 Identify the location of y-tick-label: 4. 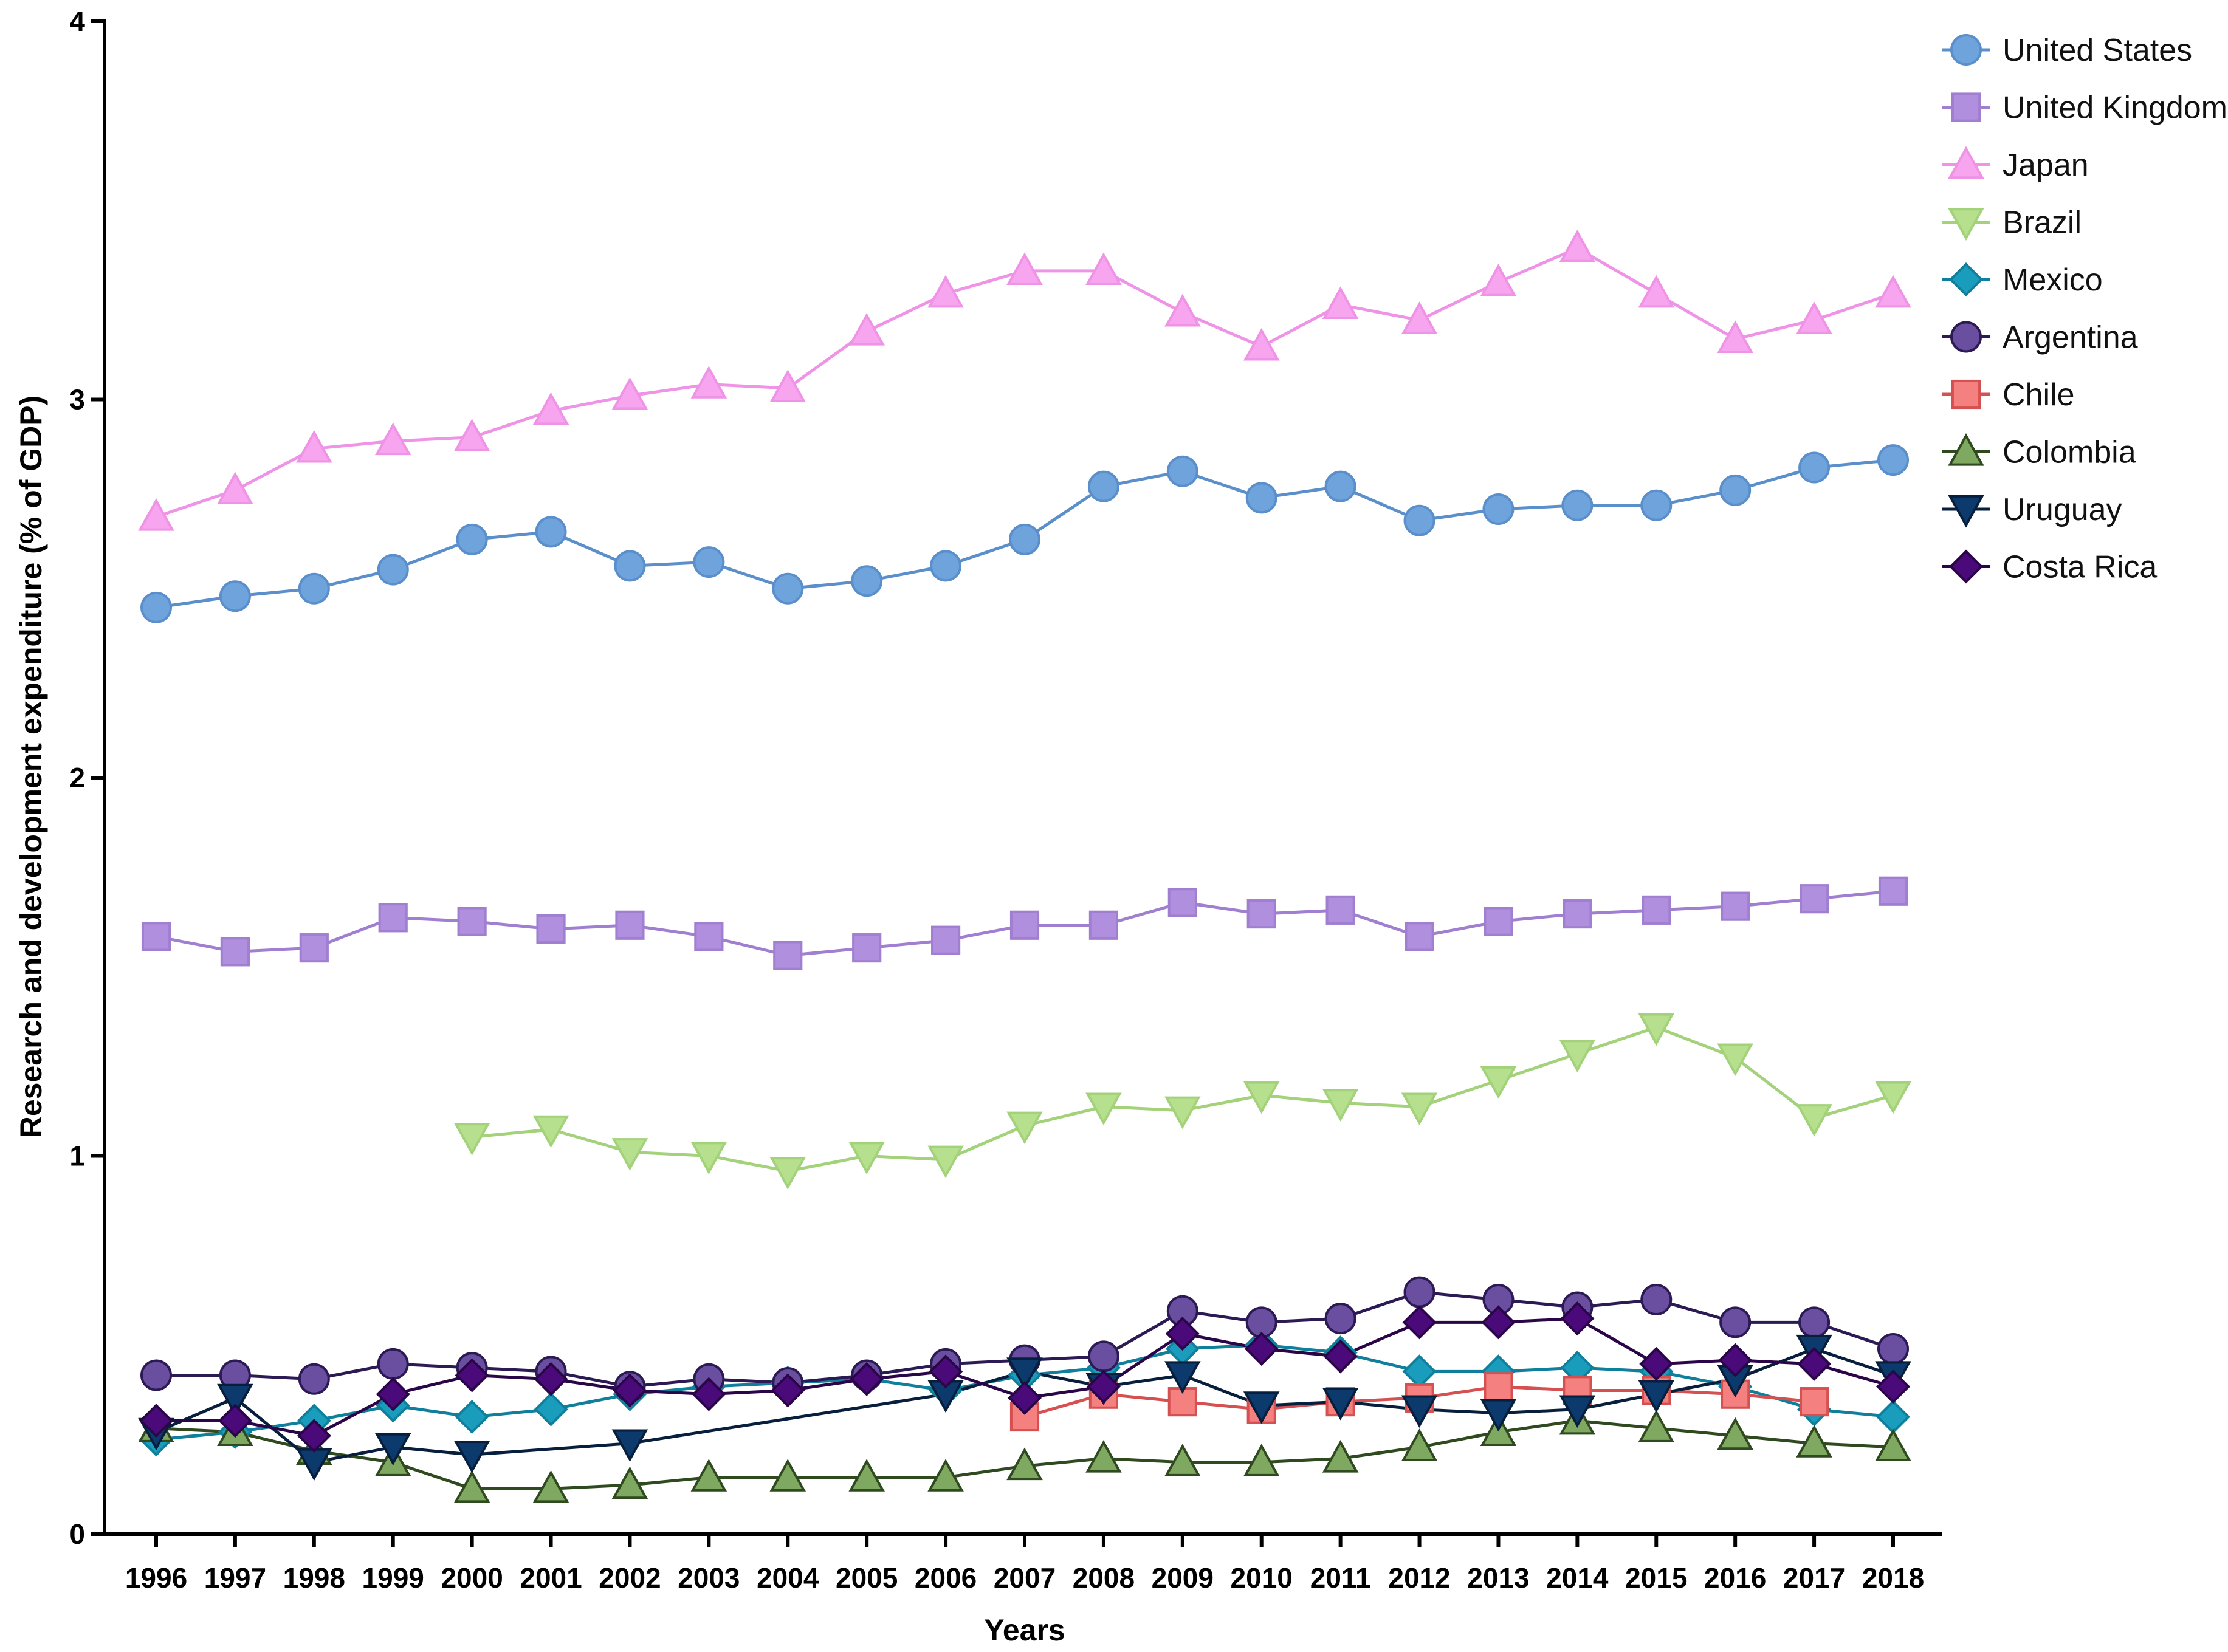
(77, 21).